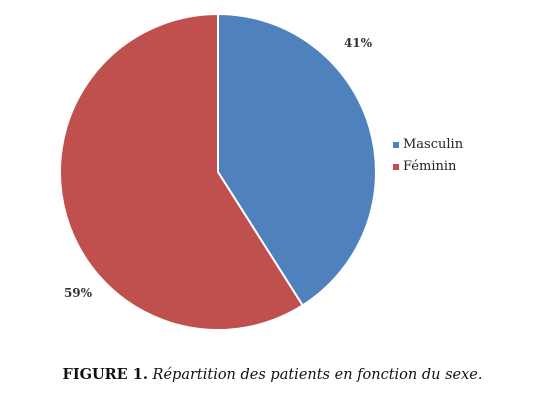 The height and width of the screenshot is (409, 545). Describe the element at coordinates (78, 293) in the screenshot. I see `data-label-2: 59%` at that location.